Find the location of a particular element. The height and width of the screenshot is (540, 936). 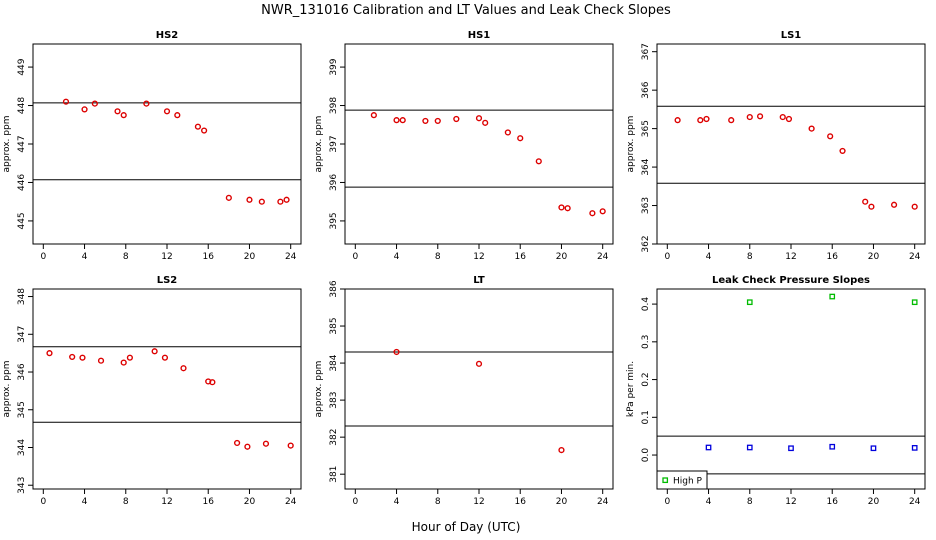

y-tick-label: 363 is located at coordinates (646, 205).